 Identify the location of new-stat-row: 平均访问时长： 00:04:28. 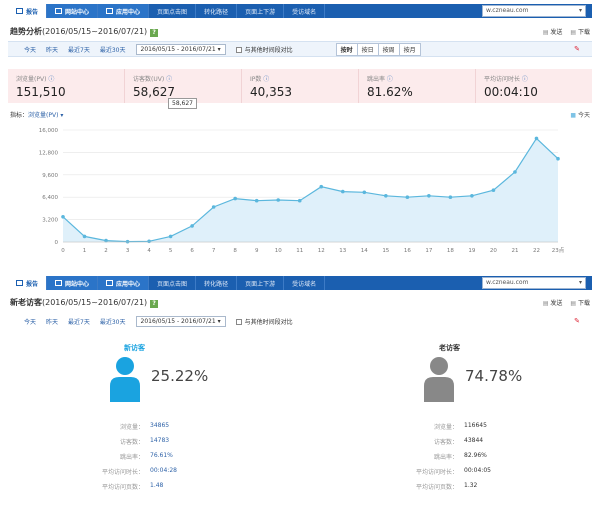
(135, 471).